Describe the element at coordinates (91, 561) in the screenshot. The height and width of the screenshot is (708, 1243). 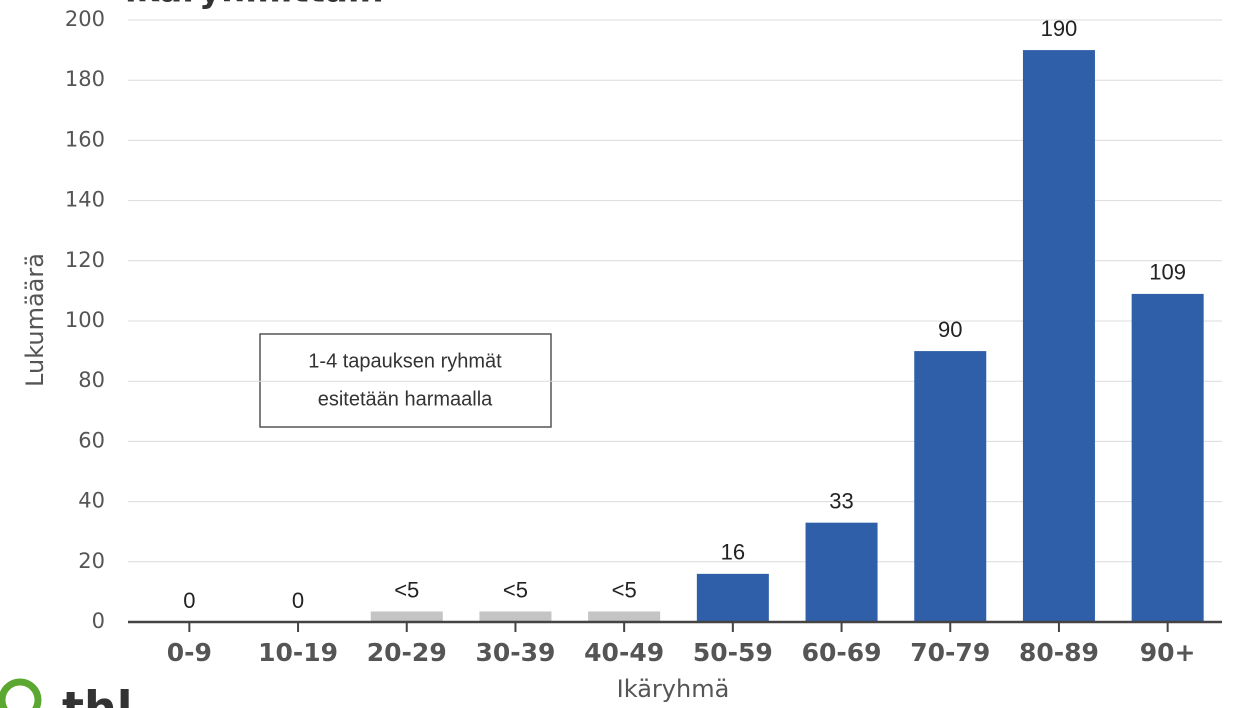
I see `y-tick-label: 20` at that location.